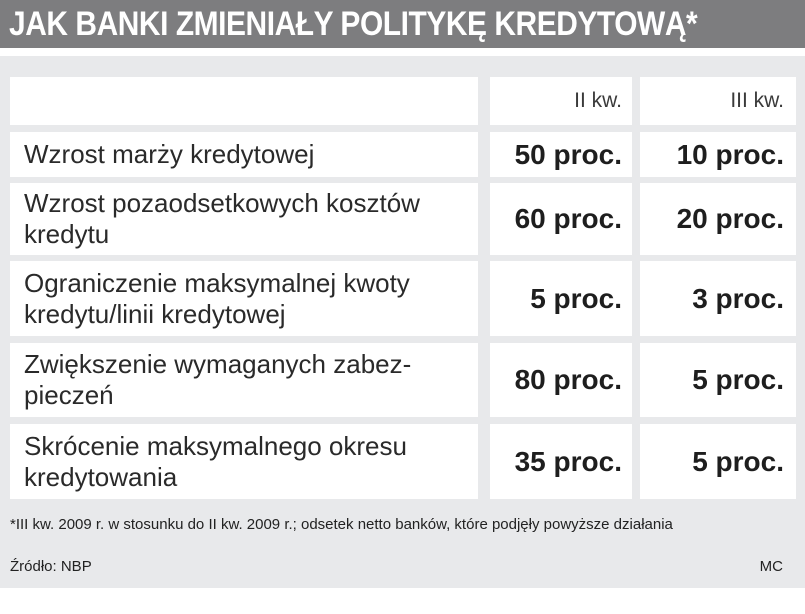 Image resolution: width=805 pixels, height=614 pixels. Describe the element at coordinates (244, 380) in the screenshot. I see `row-label: Zwiększenie wymaganych zabez-pieczeń` at that location.